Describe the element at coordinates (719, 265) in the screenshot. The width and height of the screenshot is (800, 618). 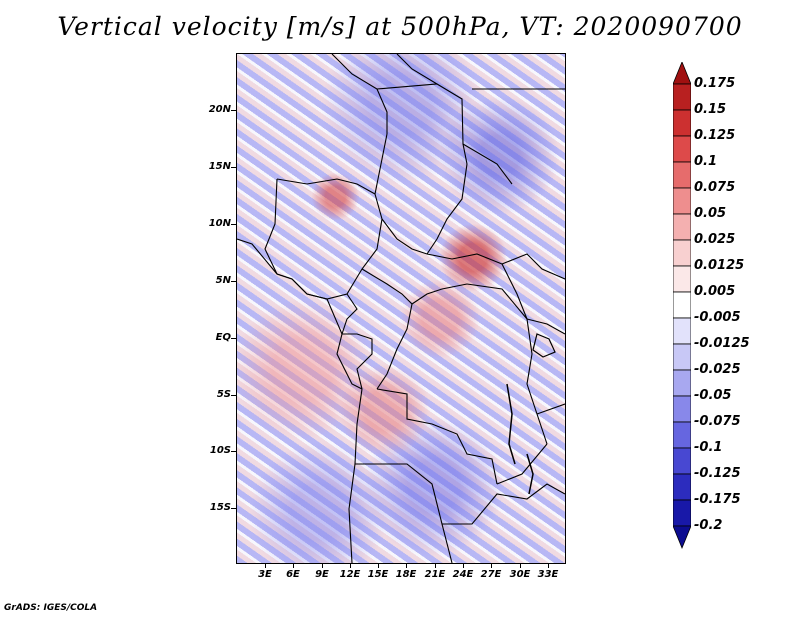
I see `colorbar-label: 0.0125` at that location.